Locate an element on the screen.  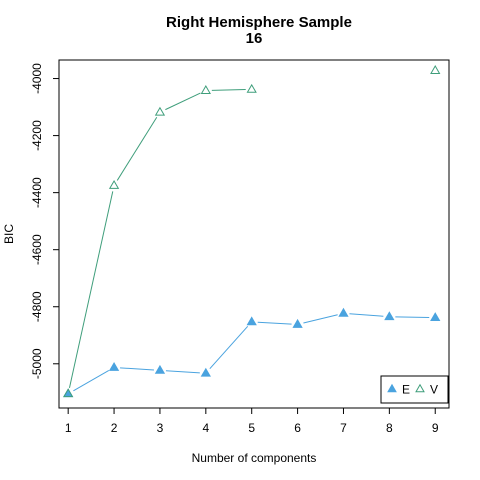
x-axis-label: Number of components is located at coordinates (254, 458).